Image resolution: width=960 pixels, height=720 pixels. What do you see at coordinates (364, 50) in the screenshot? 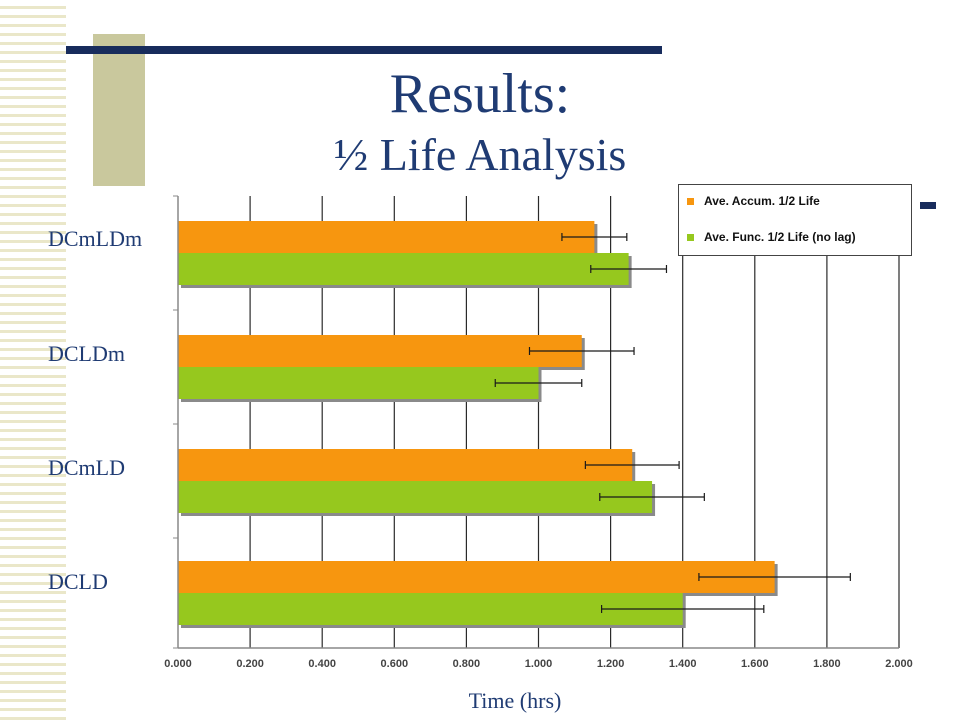
I see `title-accent-bar` at bounding box center [364, 50].